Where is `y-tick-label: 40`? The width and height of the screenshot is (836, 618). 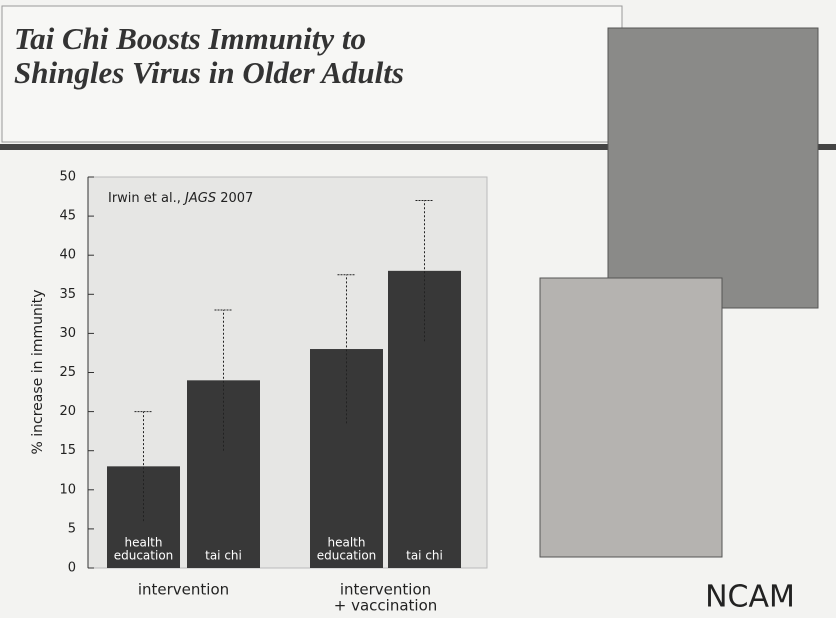 y-tick-label: 40 is located at coordinates (67, 255).